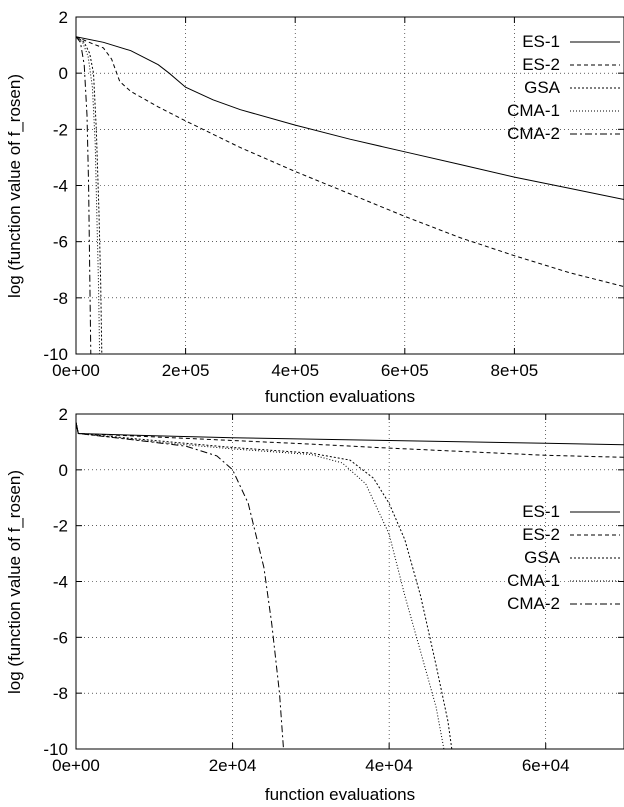  What do you see at coordinates (515, 370) in the screenshot?
I see `x-tick-label: 8e+05` at bounding box center [515, 370].